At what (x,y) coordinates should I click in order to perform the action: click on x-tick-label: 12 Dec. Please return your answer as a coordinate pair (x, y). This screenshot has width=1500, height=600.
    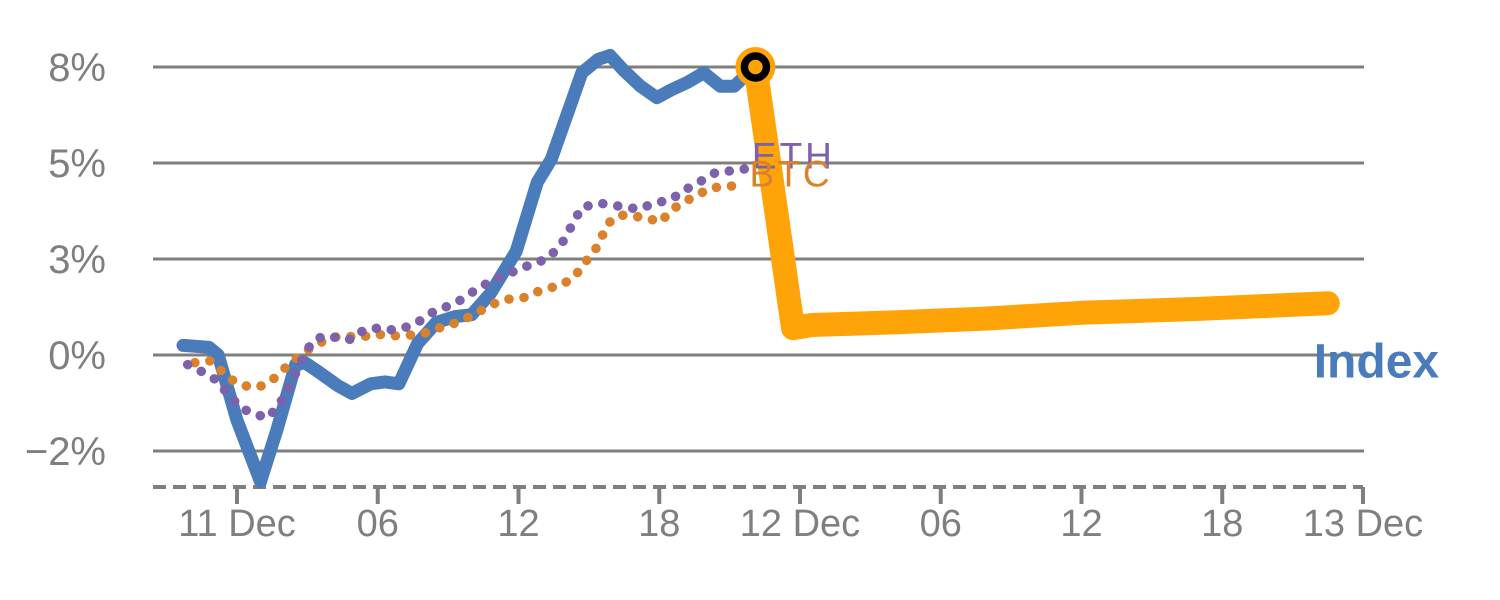
    Looking at the image, I should click on (800, 524).